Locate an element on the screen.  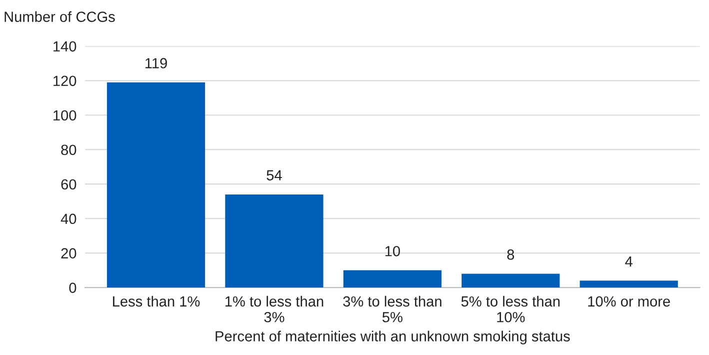
y-tick-label: 40 is located at coordinates (68, 219).